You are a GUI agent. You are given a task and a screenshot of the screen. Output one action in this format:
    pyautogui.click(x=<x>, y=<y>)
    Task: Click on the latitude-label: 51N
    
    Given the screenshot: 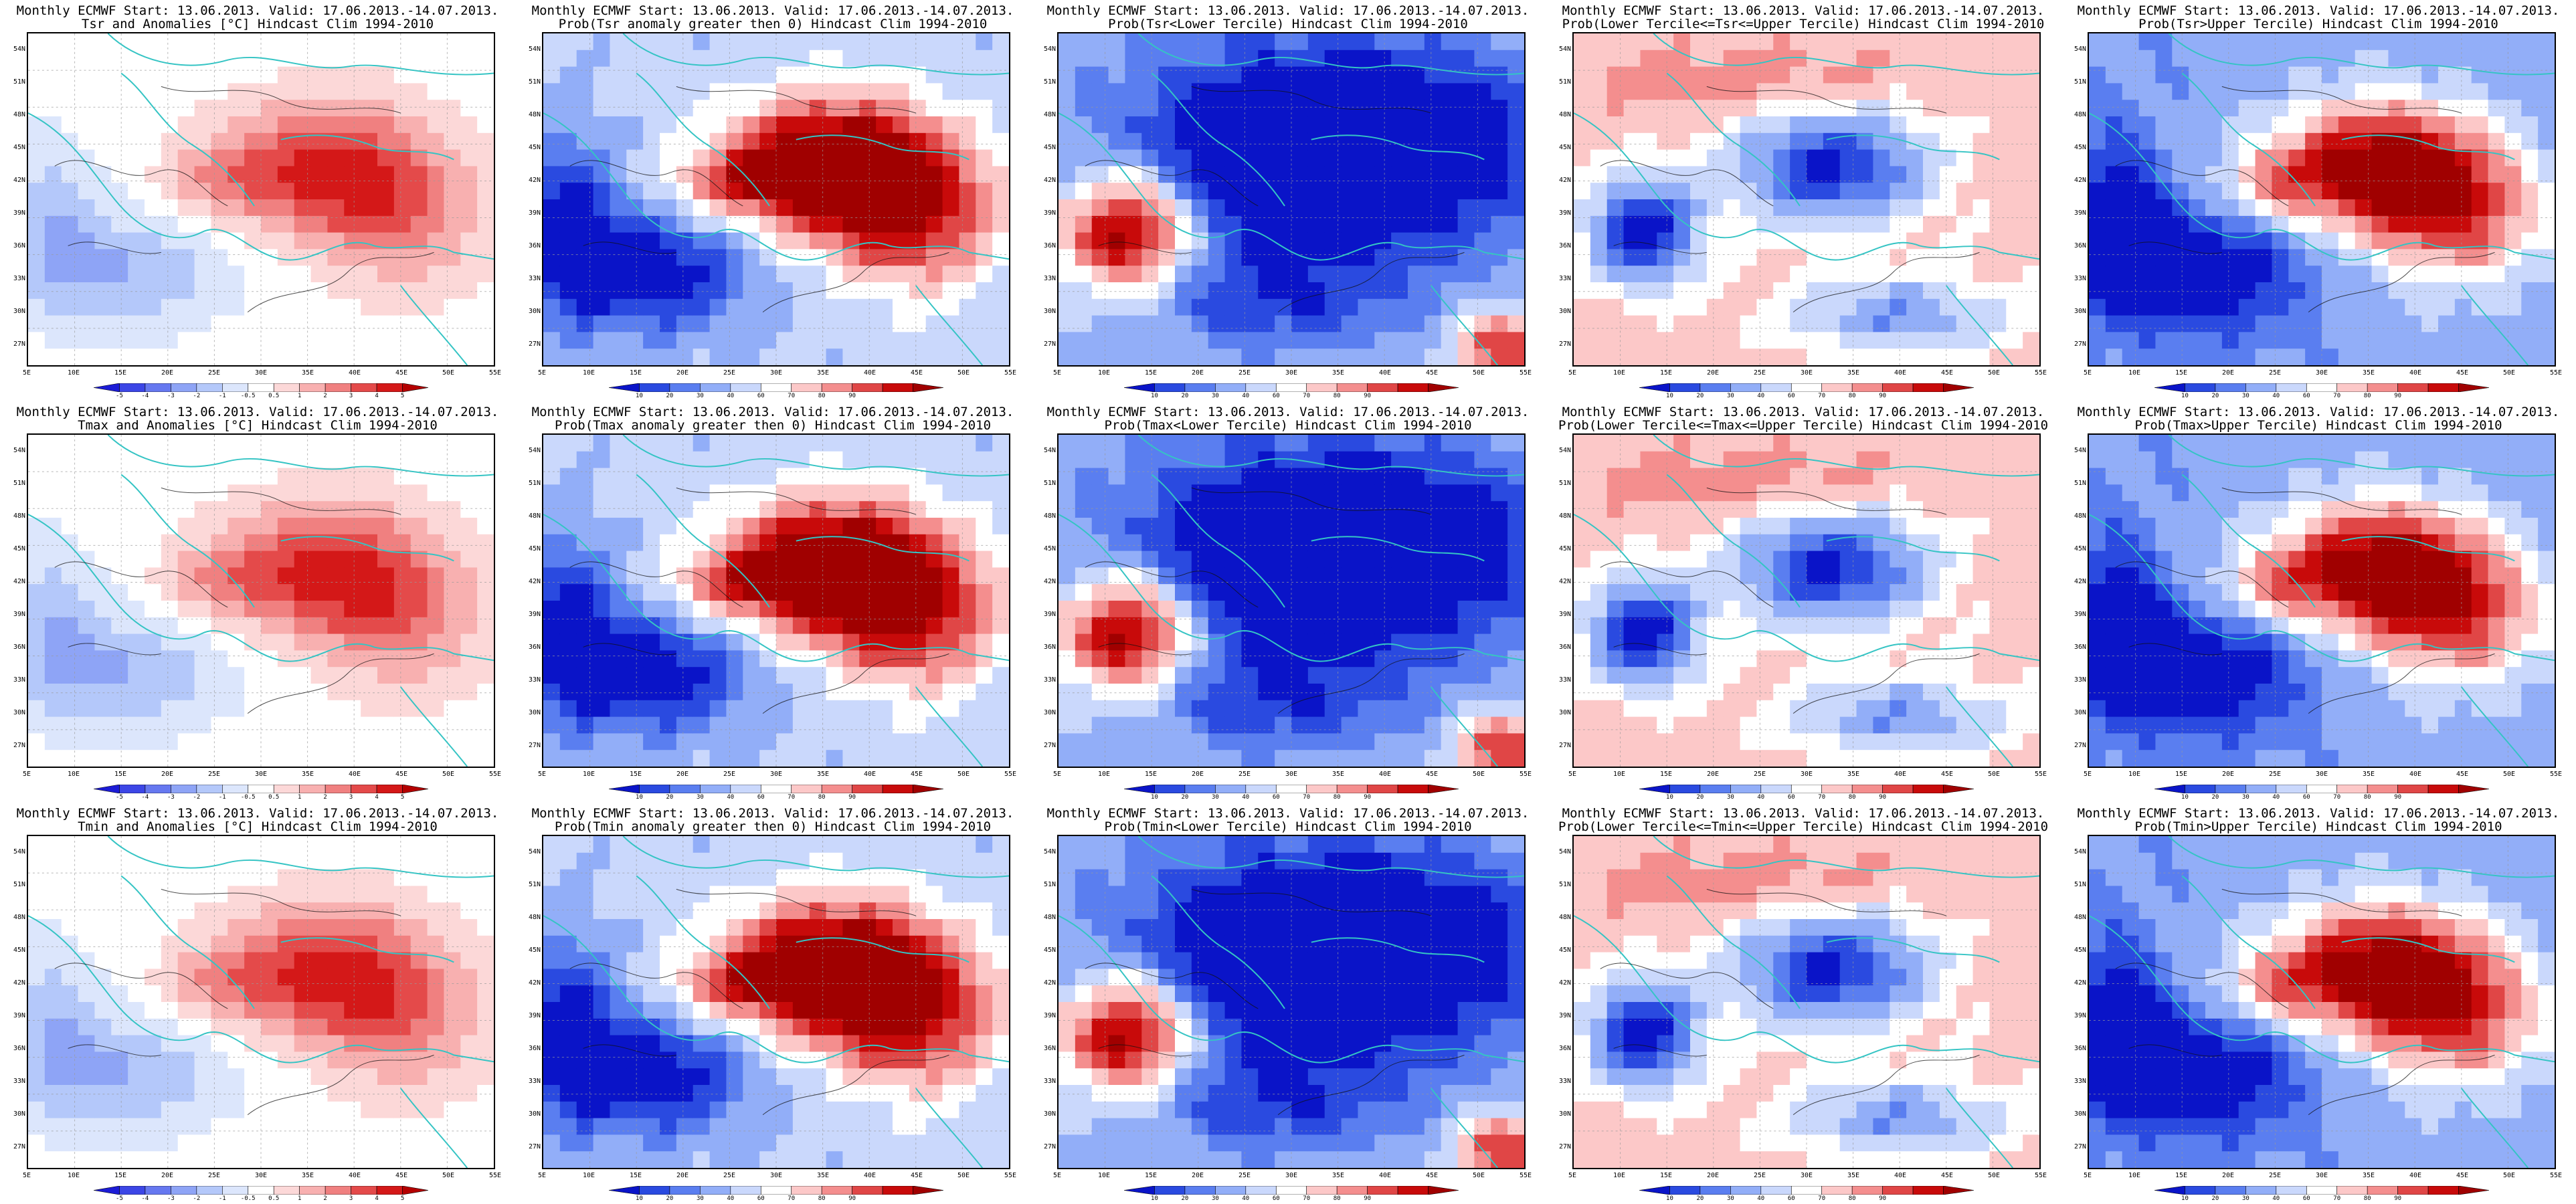 What is the action you would take?
    pyautogui.click(x=2080, y=483)
    